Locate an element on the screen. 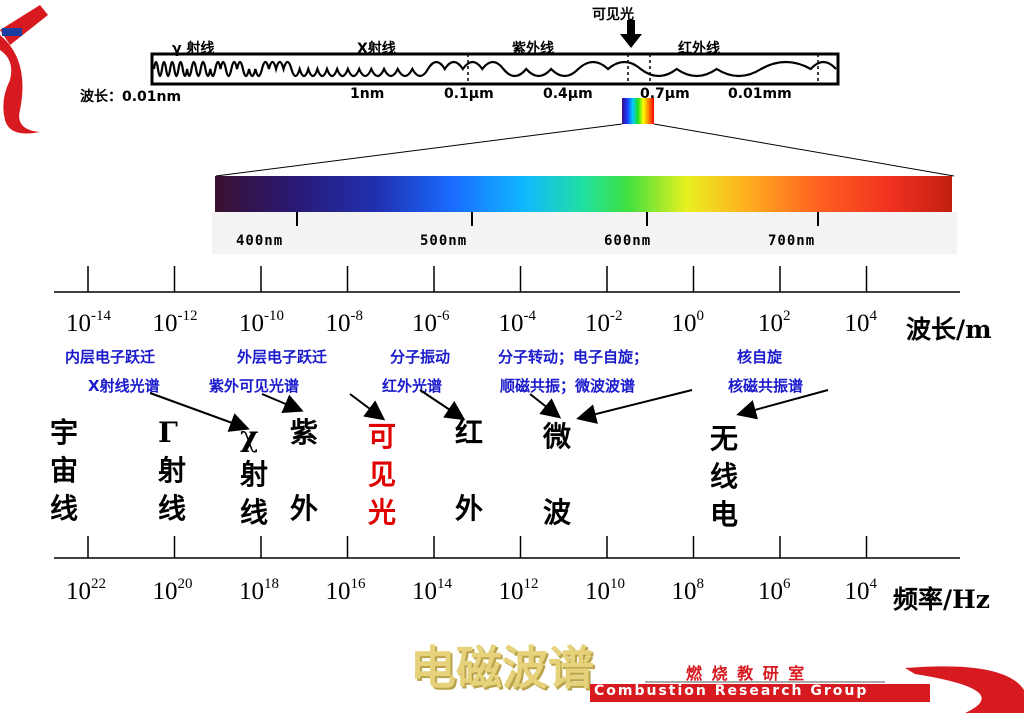 Image resolution: width=1024 pixels, height=713 pixels. down-arrow-icon is located at coordinates (631, 34).